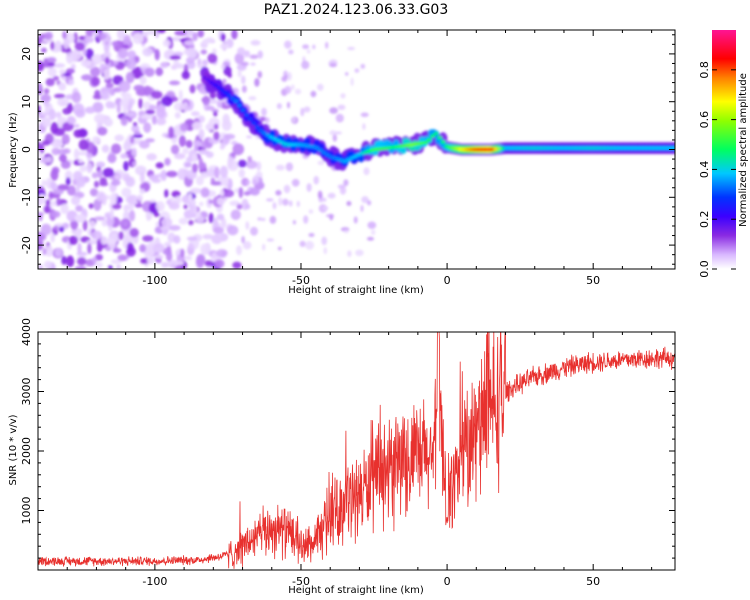  Describe the element at coordinates (26, 332) in the screenshot. I see `y-tick-label: 4000` at that location.